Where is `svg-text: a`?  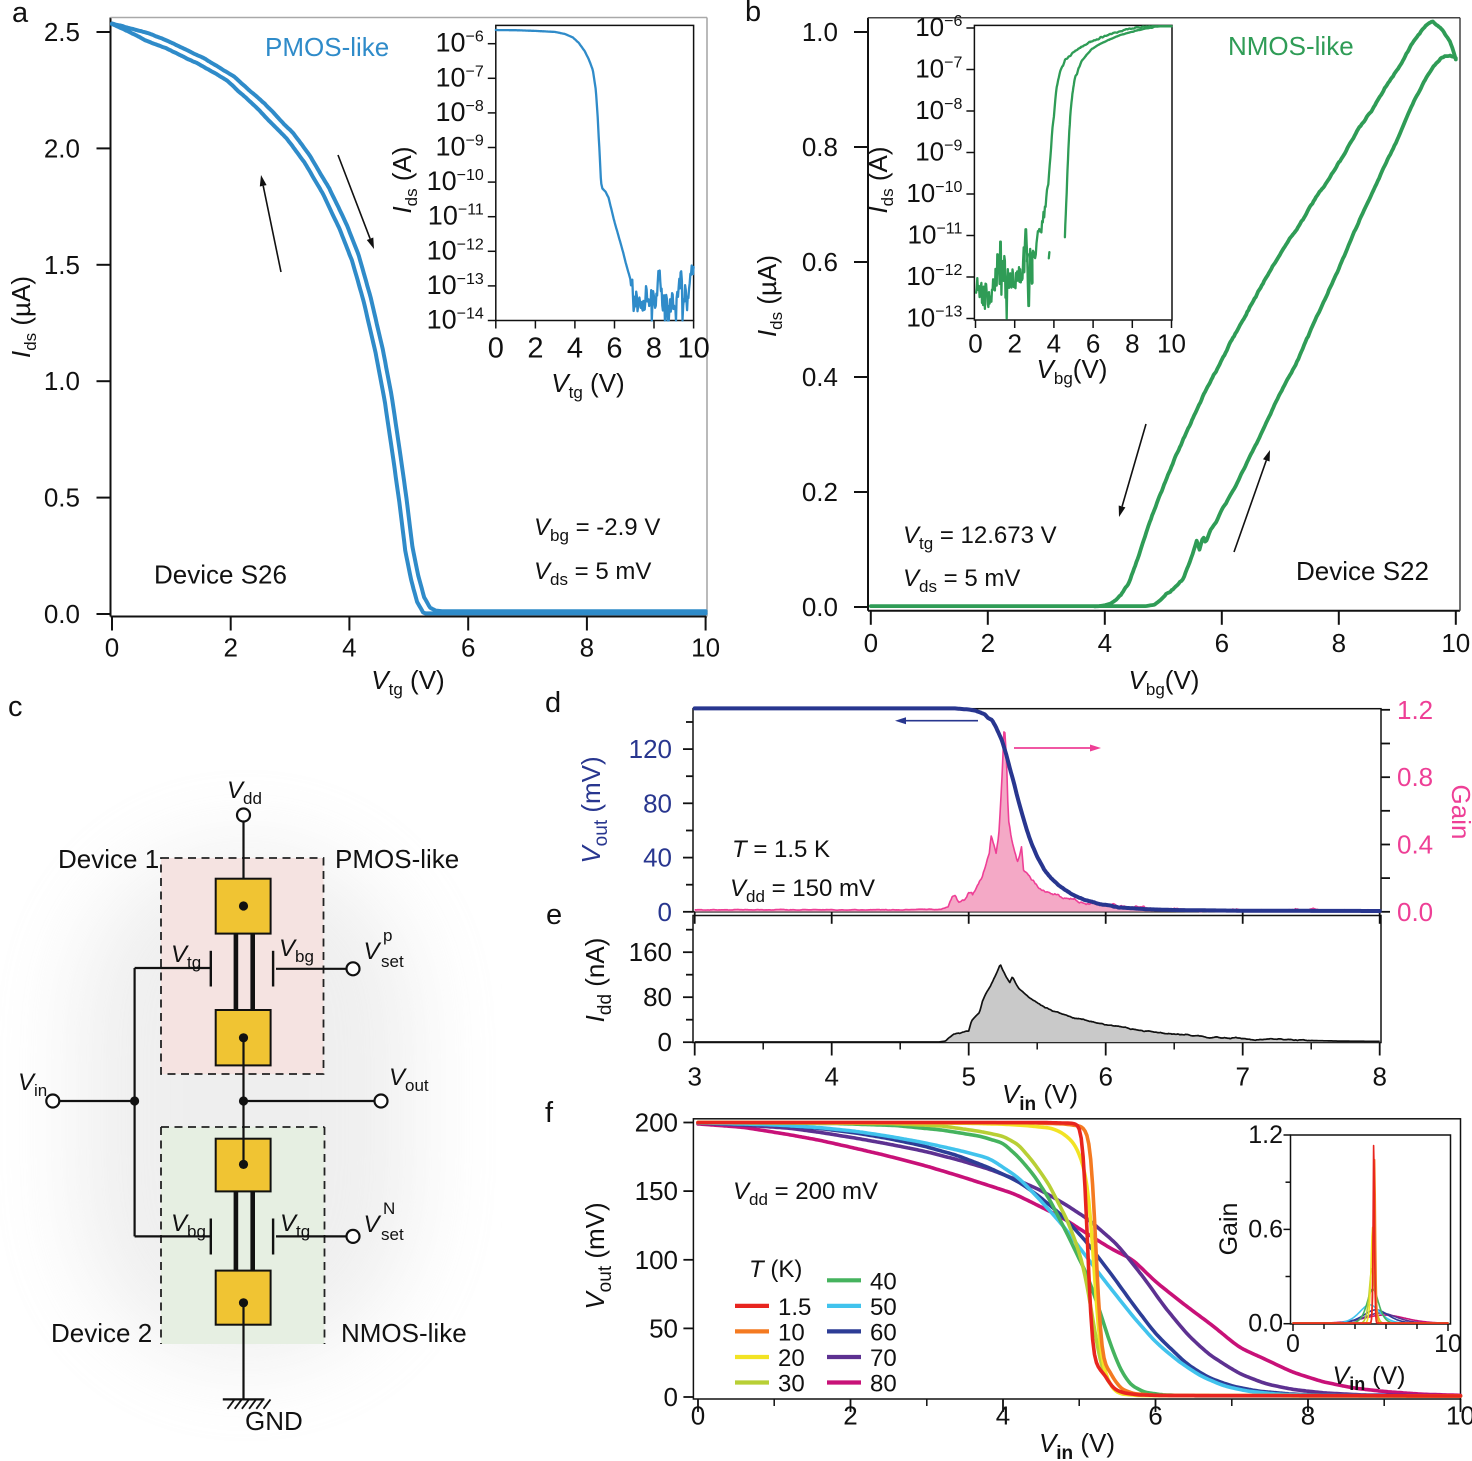 svg-text: a is located at coordinates (20, 14).